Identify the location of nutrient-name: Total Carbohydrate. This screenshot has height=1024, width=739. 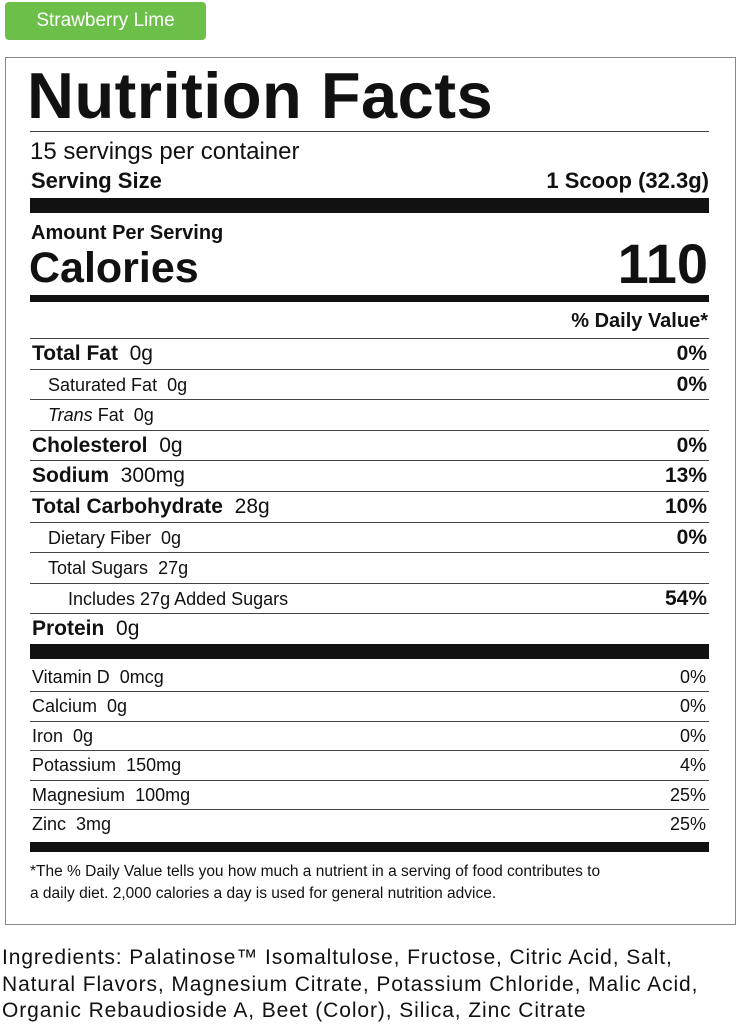
(127, 506).